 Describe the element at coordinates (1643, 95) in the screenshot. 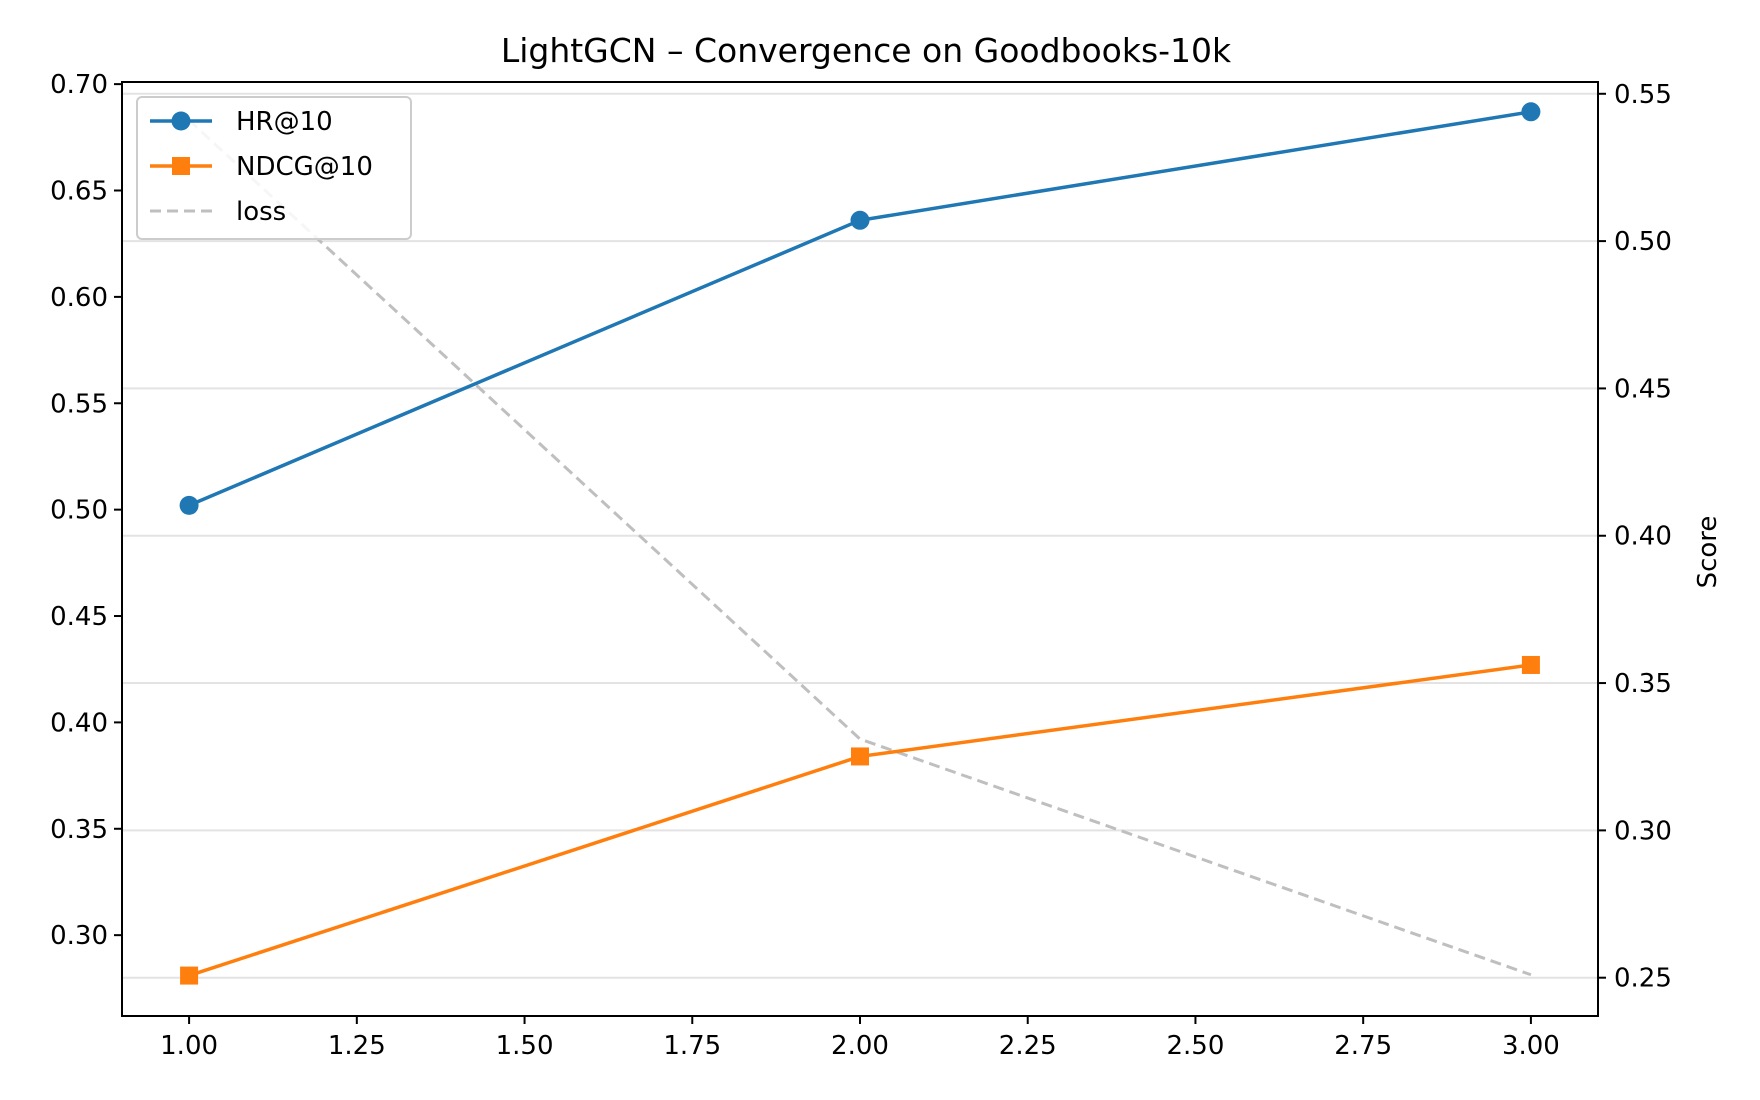

I see `y-right-tick-label: 0.55` at that location.